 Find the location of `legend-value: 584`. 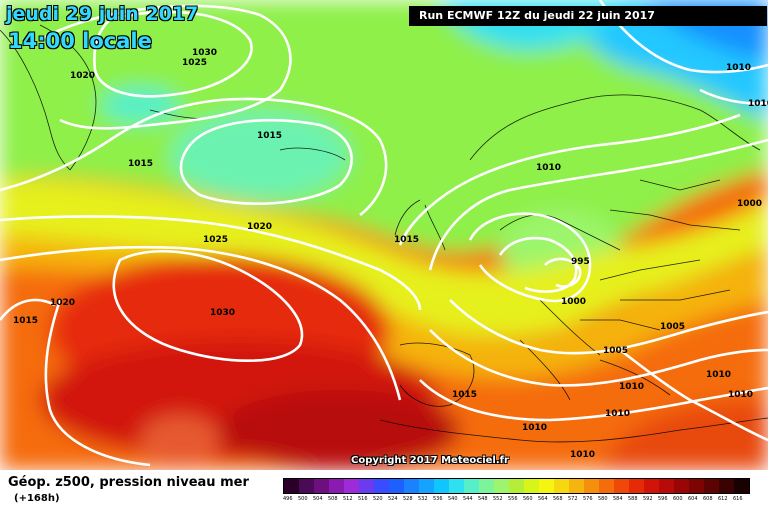

legend-value: 584 is located at coordinates (618, 499).